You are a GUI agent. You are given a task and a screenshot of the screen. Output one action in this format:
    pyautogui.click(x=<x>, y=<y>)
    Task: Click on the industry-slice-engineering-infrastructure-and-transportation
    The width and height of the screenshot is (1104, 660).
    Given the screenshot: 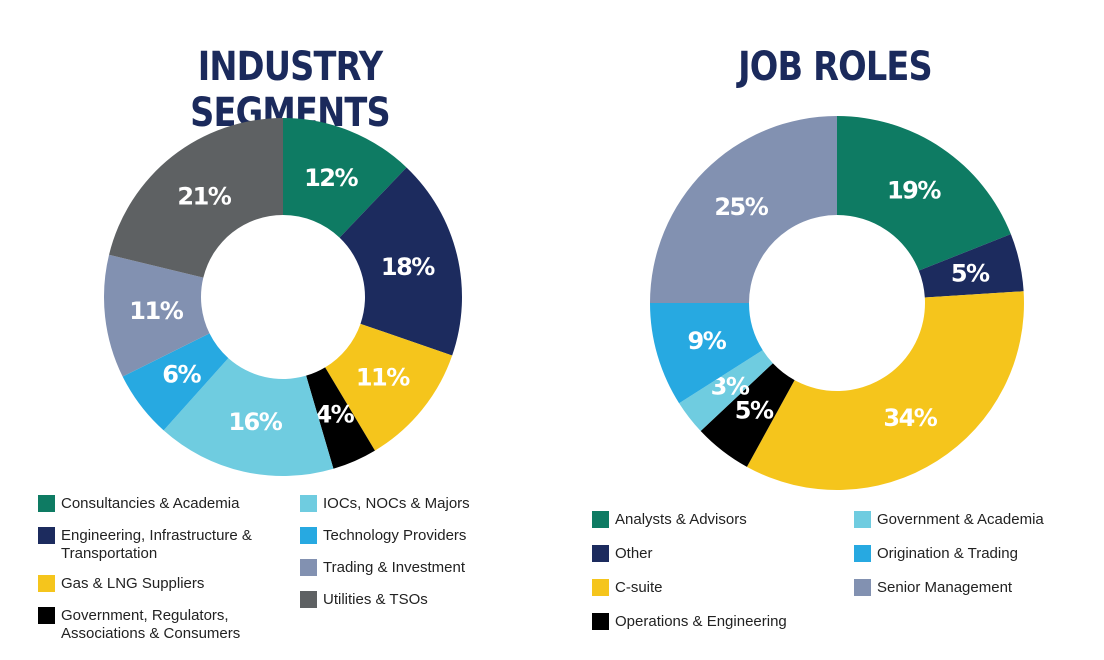 What is the action you would take?
    pyautogui.click(x=400, y=261)
    